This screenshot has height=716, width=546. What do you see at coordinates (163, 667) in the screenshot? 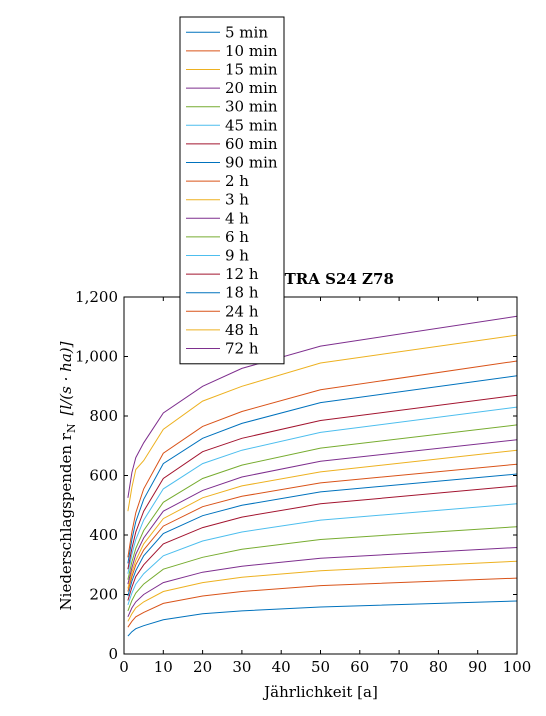
I see `x-tick-label: 10` at bounding box center [163, 667].